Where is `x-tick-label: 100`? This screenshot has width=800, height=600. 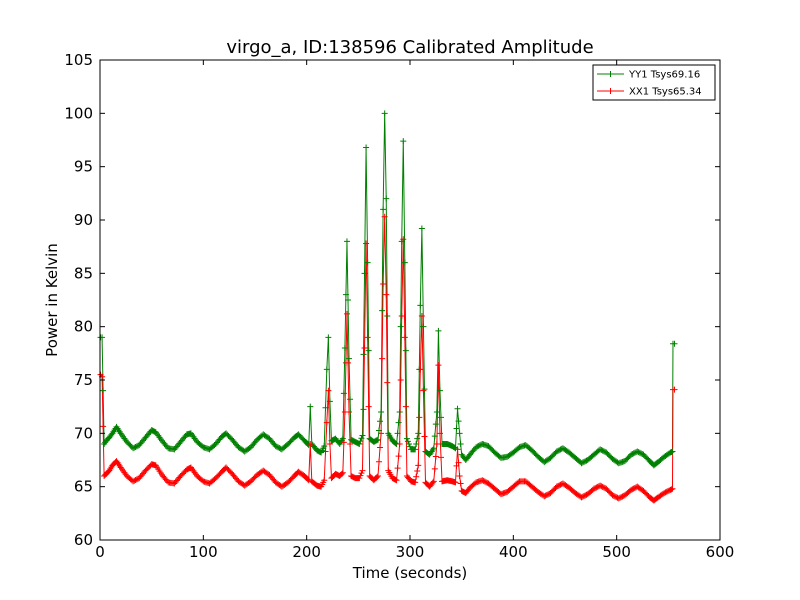 x-tick-label: 100 is located at coordinates (203, 552).